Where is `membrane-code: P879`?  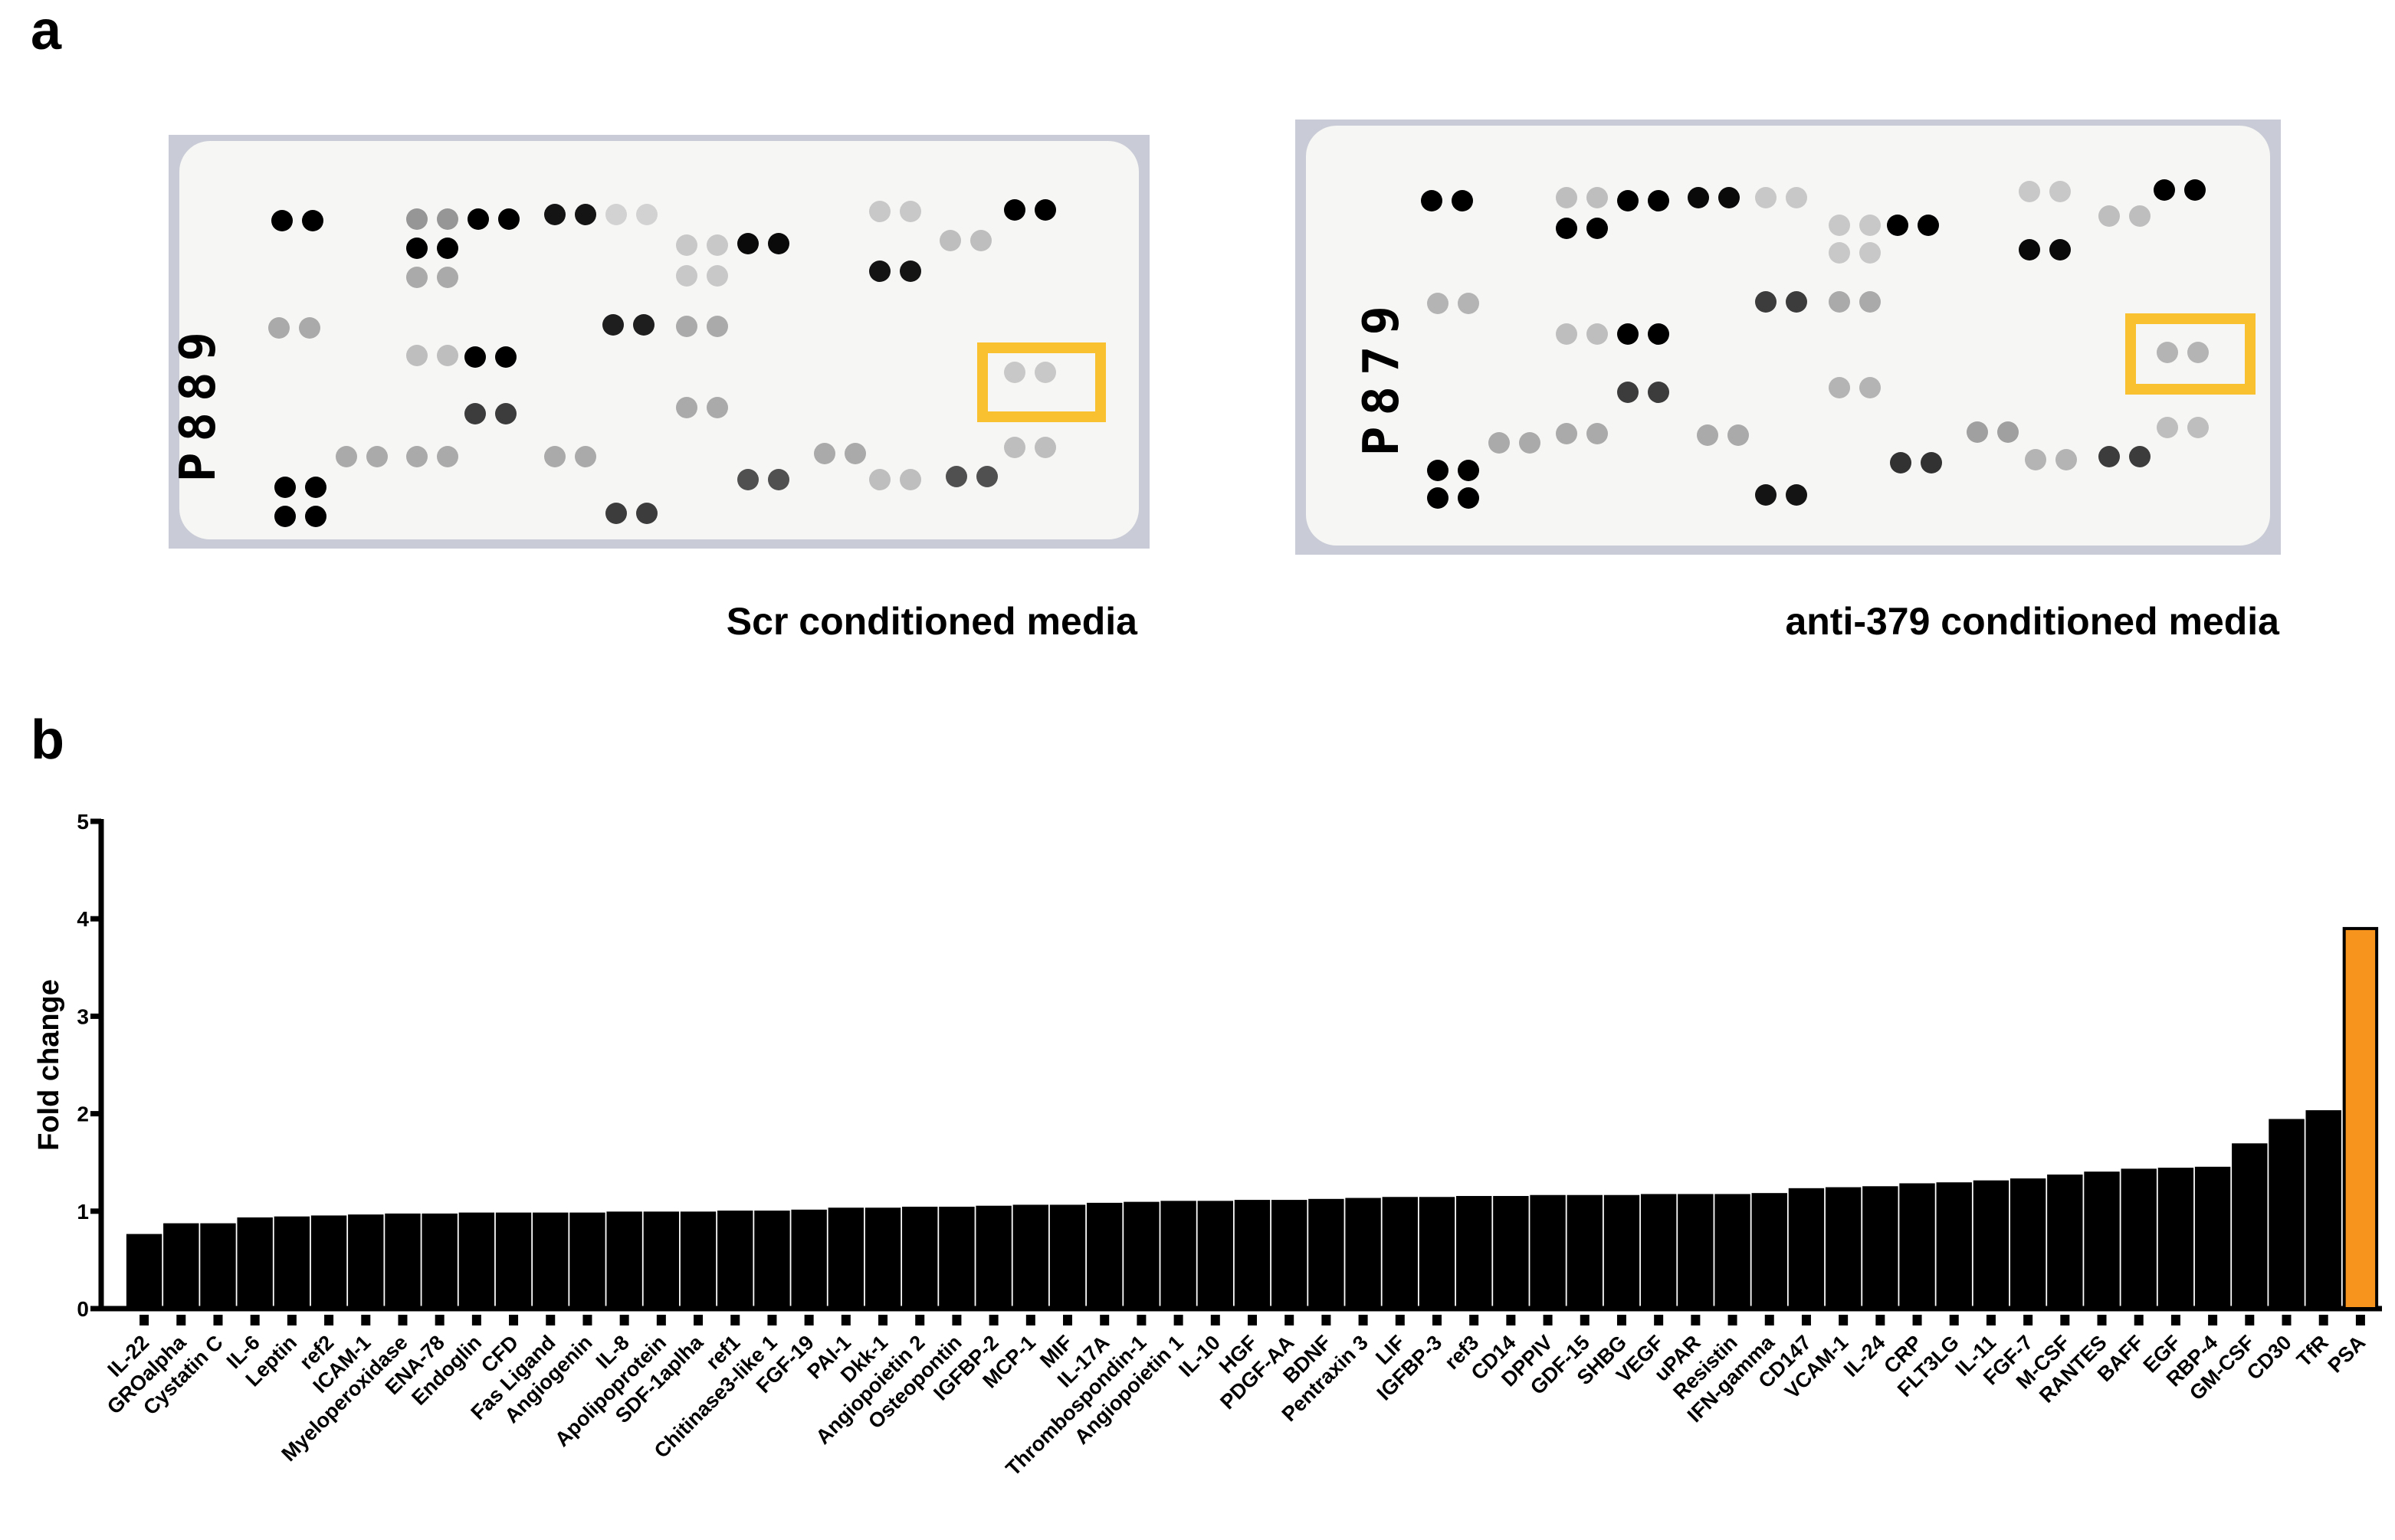 membrane-code: P879 is located at coordinates (1381, 375).